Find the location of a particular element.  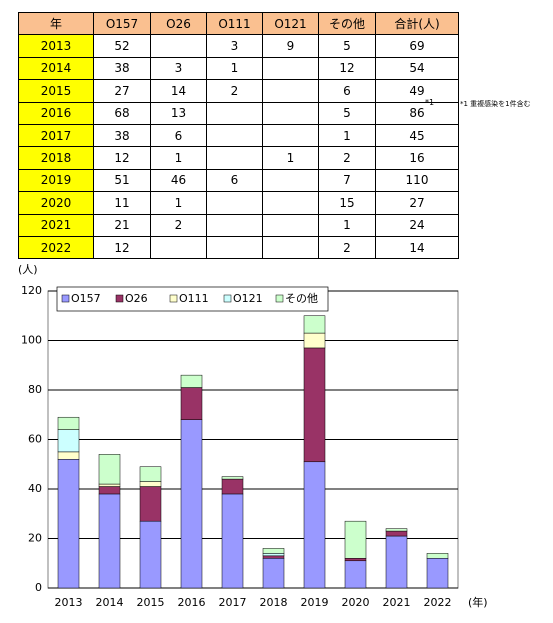

table-cell: 110 is located at coordinates (417, 180).